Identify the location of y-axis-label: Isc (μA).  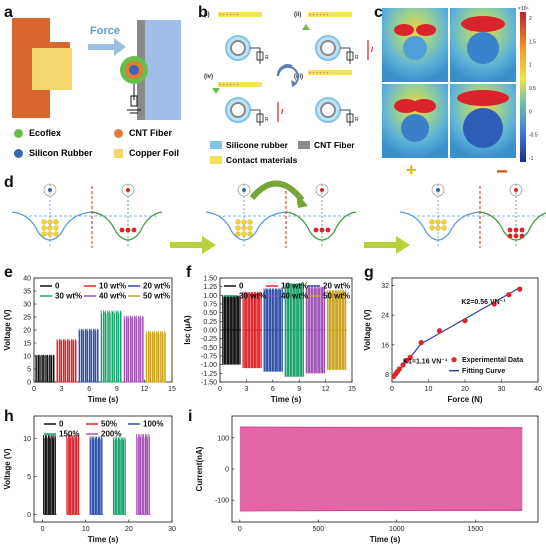
(187, 330).